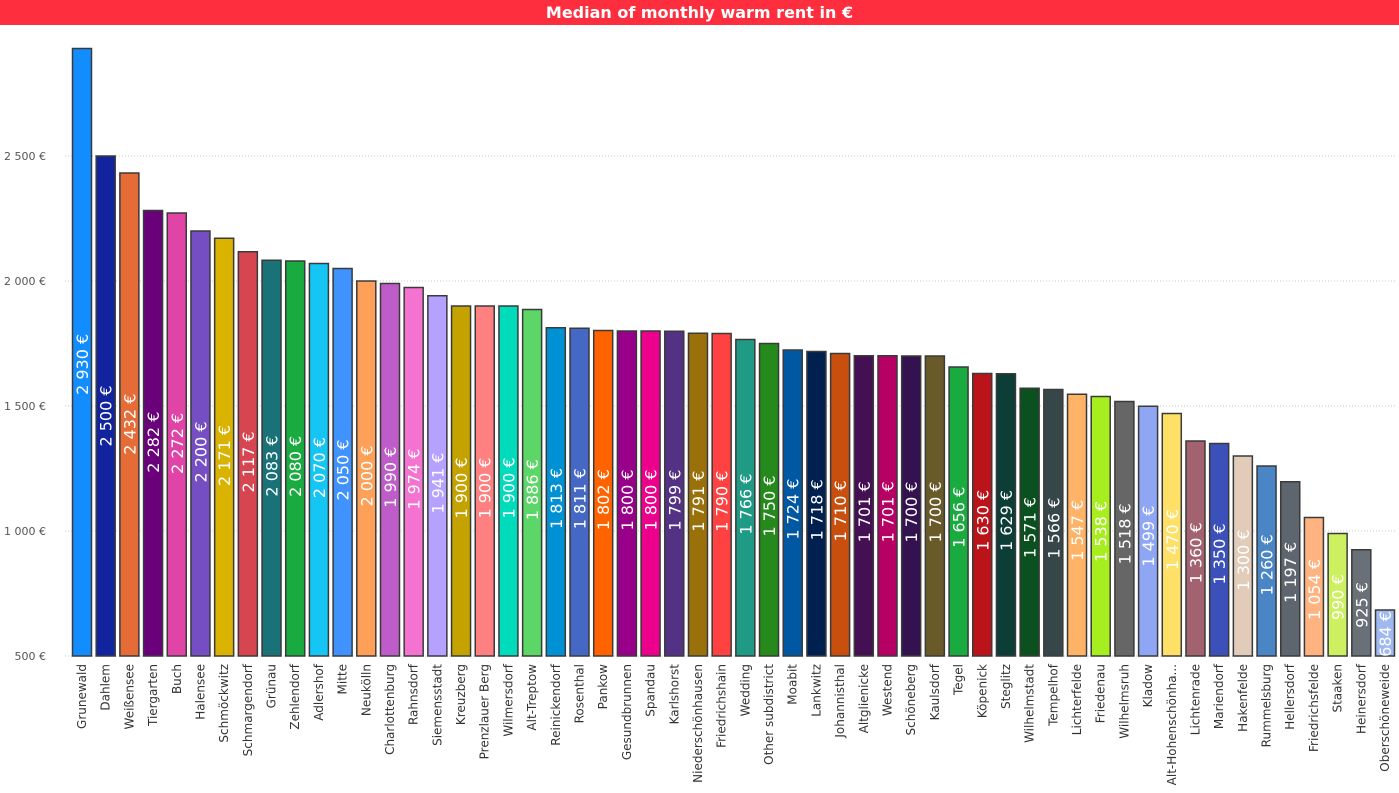 This screenshot has height=793, width=1399. Describe the element at coordinates (959, 680) in the screenshot. I see `x-tick-label: Tegel` at that location.